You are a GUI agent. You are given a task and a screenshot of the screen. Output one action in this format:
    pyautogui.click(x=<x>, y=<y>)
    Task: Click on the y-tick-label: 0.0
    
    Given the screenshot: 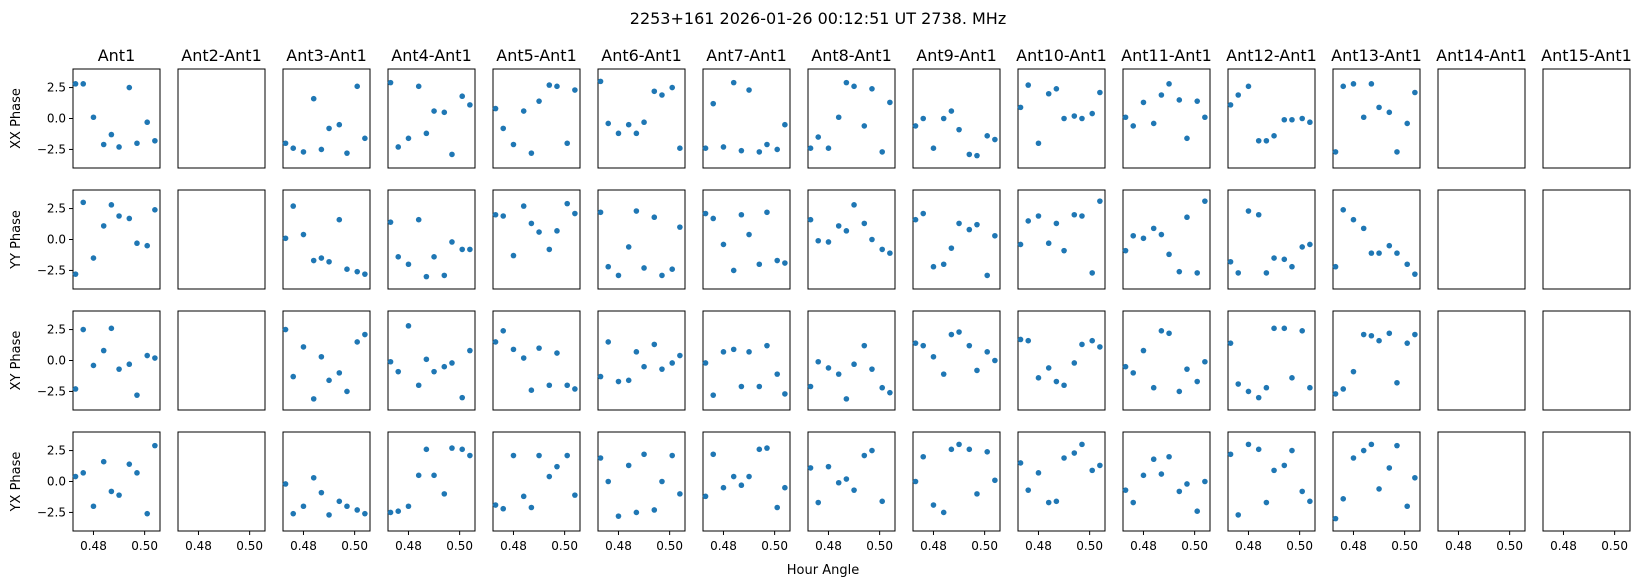 What is the action you would take?
    pyautogui.click(x=56, y=119)
    